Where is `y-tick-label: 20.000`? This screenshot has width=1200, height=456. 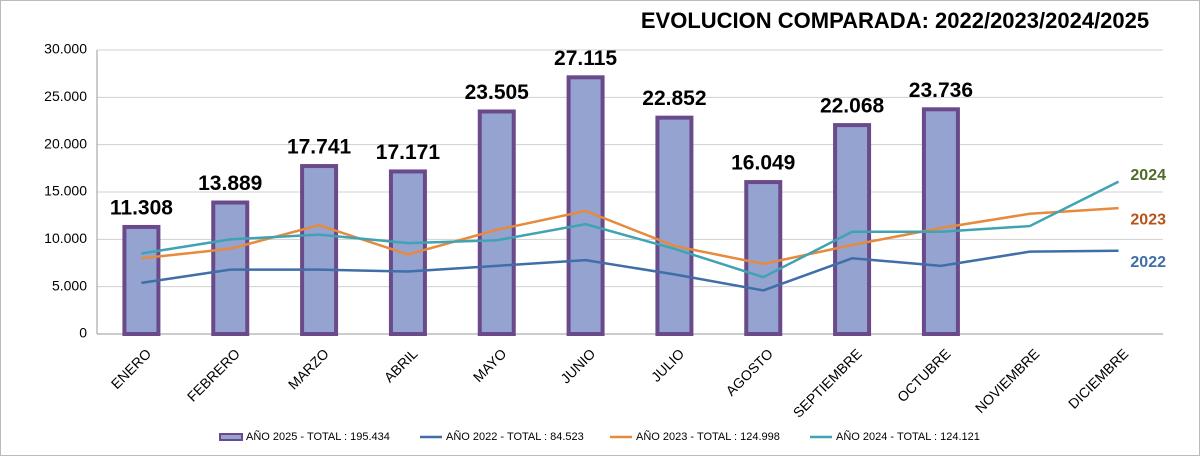
y-tick-label: 20.000 is located at coordinates (65, 143).